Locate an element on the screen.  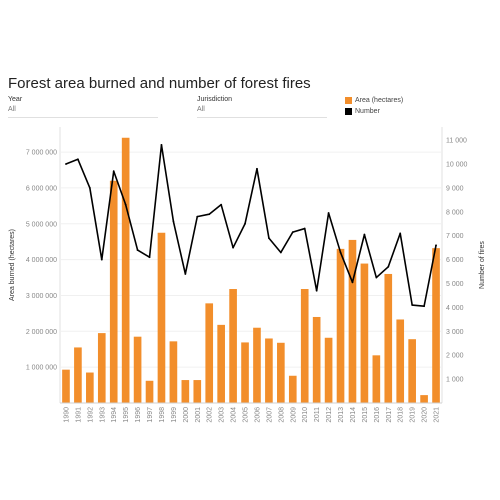
legend-label-number: Number is located at coordinates (367, 111).